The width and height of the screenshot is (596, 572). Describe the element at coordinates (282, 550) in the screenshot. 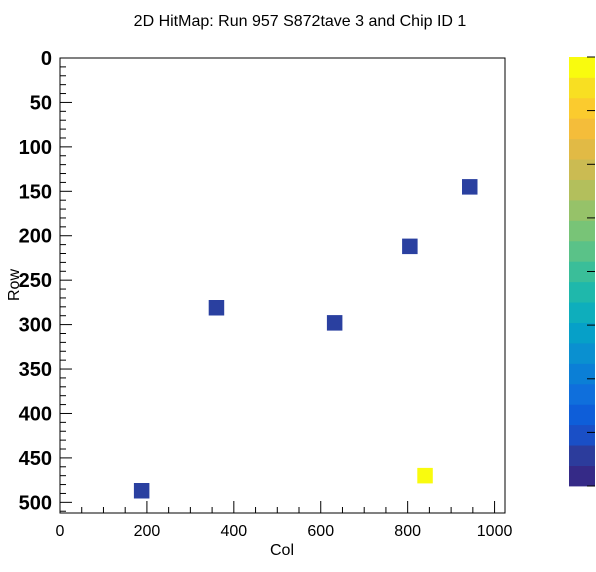

I see `x-axis-label: Col` at that location.